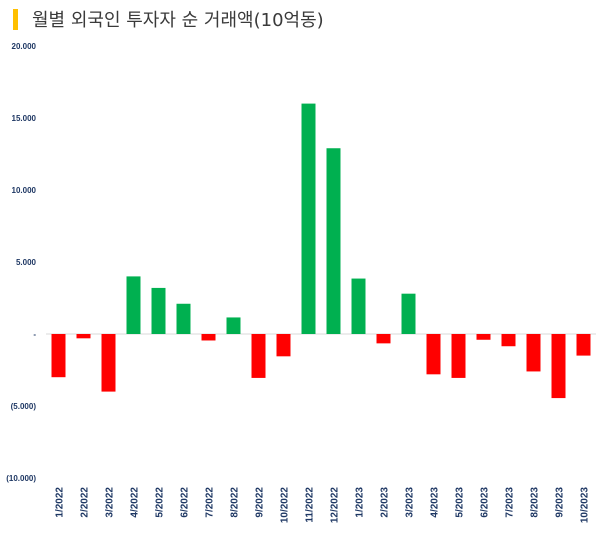 The height and width of the screenshot is (534, 600). Describe the element at coordinates (483, 337) in the screenshot. I see `bar-6-2023` at that location.